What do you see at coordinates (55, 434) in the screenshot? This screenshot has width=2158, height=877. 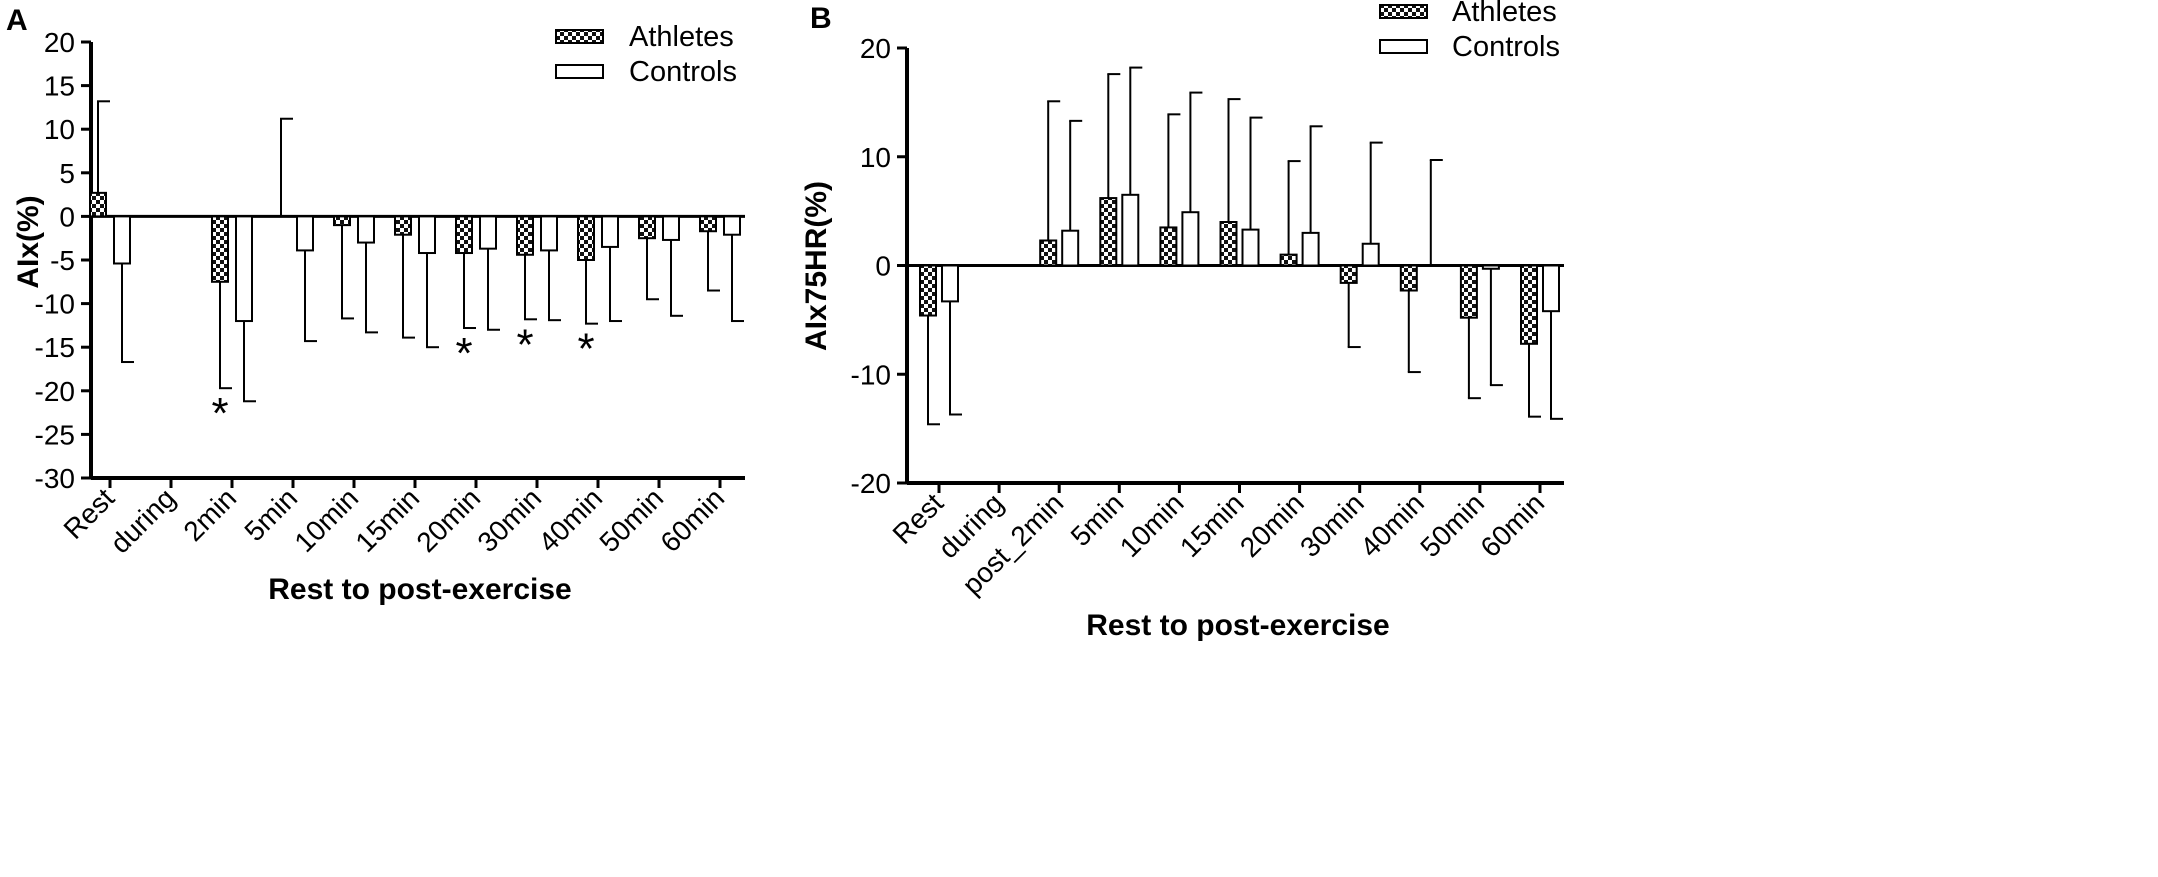 I see `y-tick-label: -25` at bounding box center [55, 434].